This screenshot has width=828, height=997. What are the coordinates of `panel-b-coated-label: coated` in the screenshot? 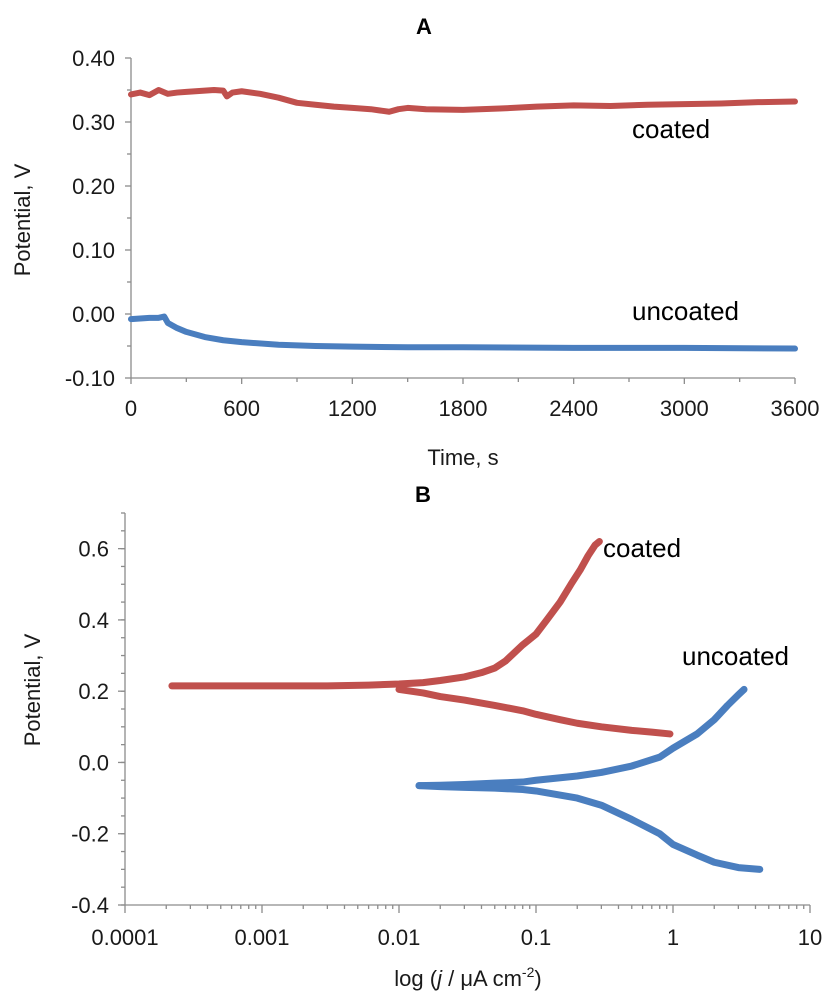 It's located at (642, 548).